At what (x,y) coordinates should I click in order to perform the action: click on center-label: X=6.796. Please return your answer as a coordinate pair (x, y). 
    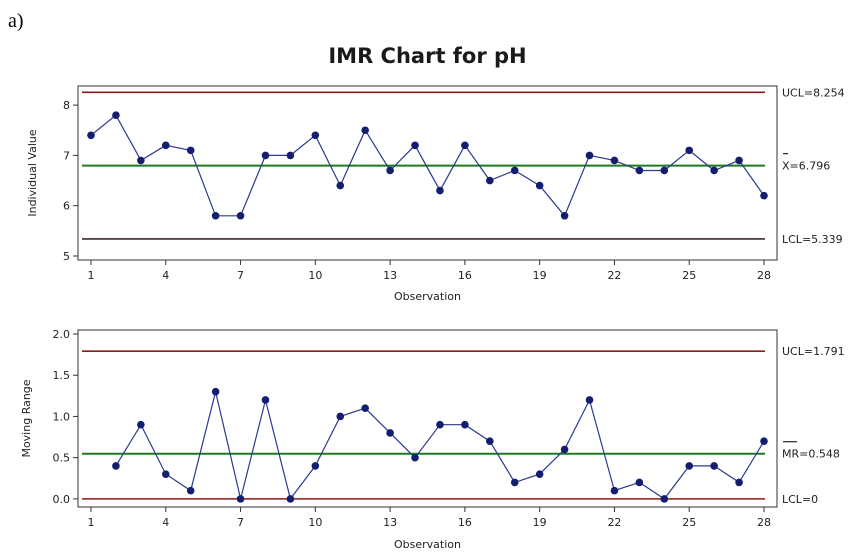
    Looking at the image, I should click on (806, 166).